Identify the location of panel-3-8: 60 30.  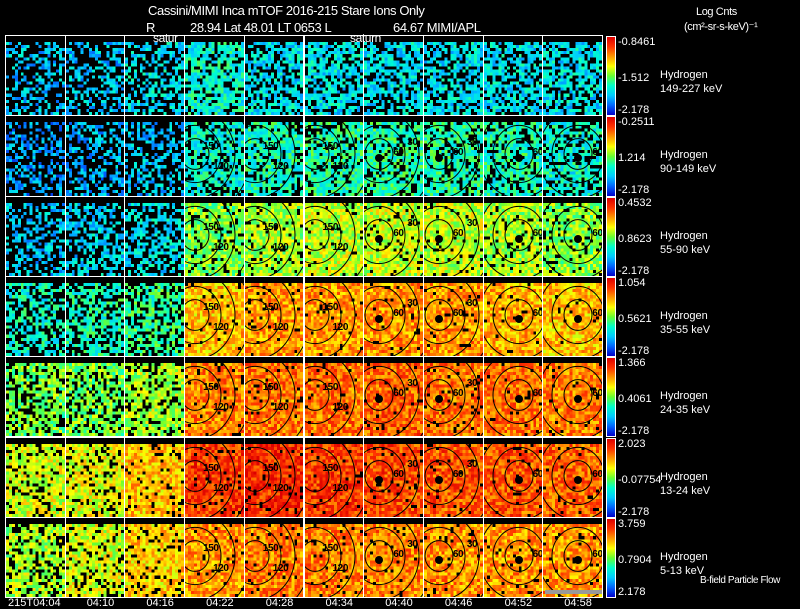
(453, 236).